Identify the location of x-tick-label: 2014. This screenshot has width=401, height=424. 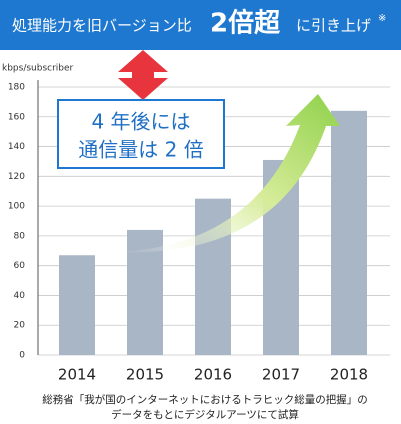
(77, 375).